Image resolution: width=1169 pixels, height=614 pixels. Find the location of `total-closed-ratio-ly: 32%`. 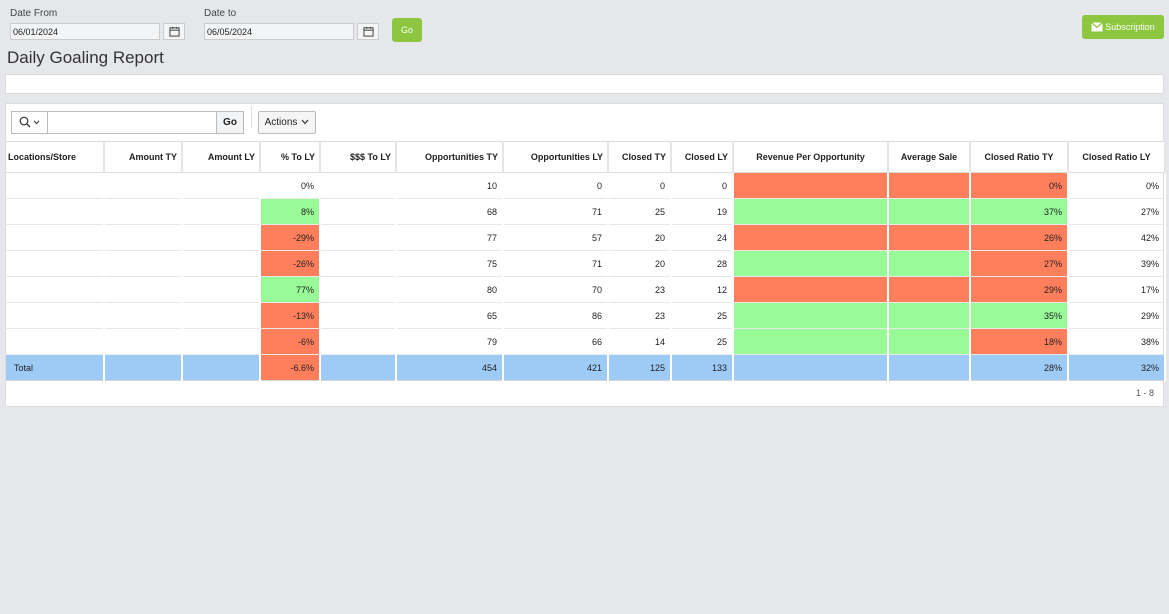

total-closed-ratio-ly: 32% is located at coordinates (1117, 367).